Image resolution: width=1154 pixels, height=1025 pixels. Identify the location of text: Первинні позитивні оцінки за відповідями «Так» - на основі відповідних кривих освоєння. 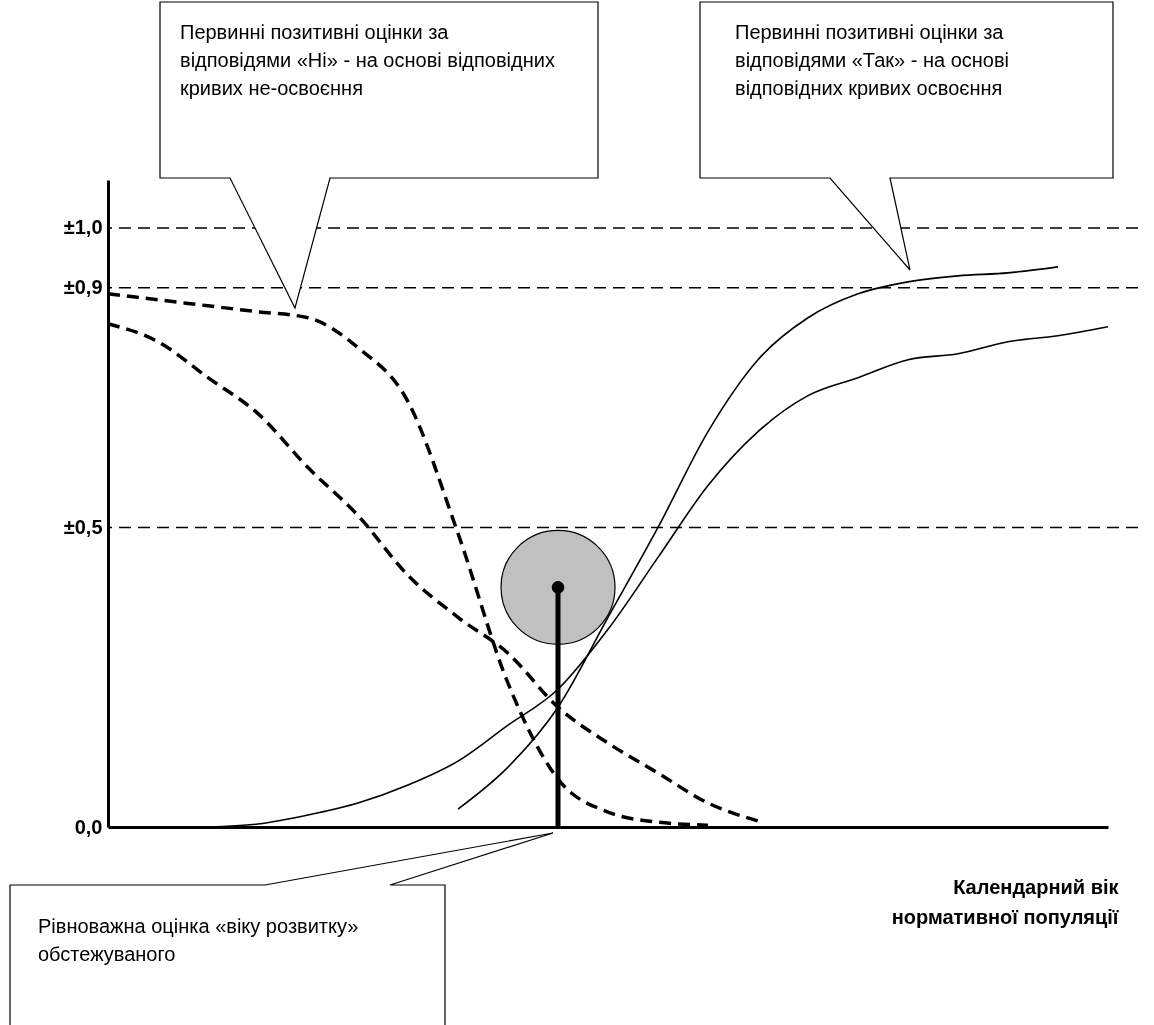
(873, 60).